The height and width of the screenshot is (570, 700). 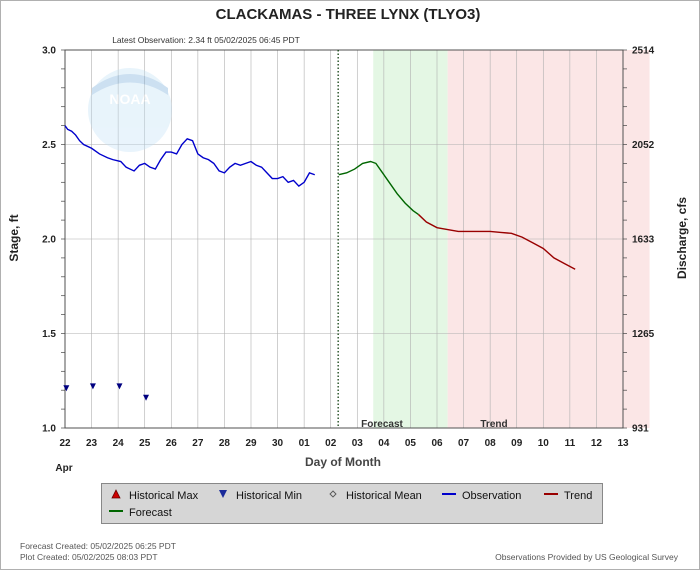 I want to click on y-tick-label-right: 1633, so click(x=643, y=240).